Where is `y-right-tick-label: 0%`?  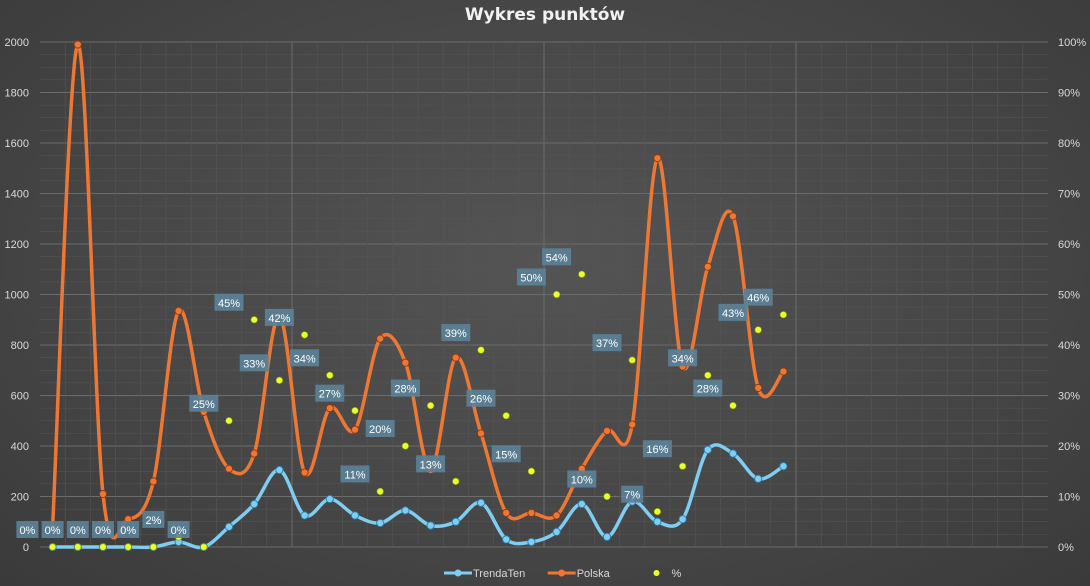 y-right-tick-label: 0% is located at coordinates (1066, 548).